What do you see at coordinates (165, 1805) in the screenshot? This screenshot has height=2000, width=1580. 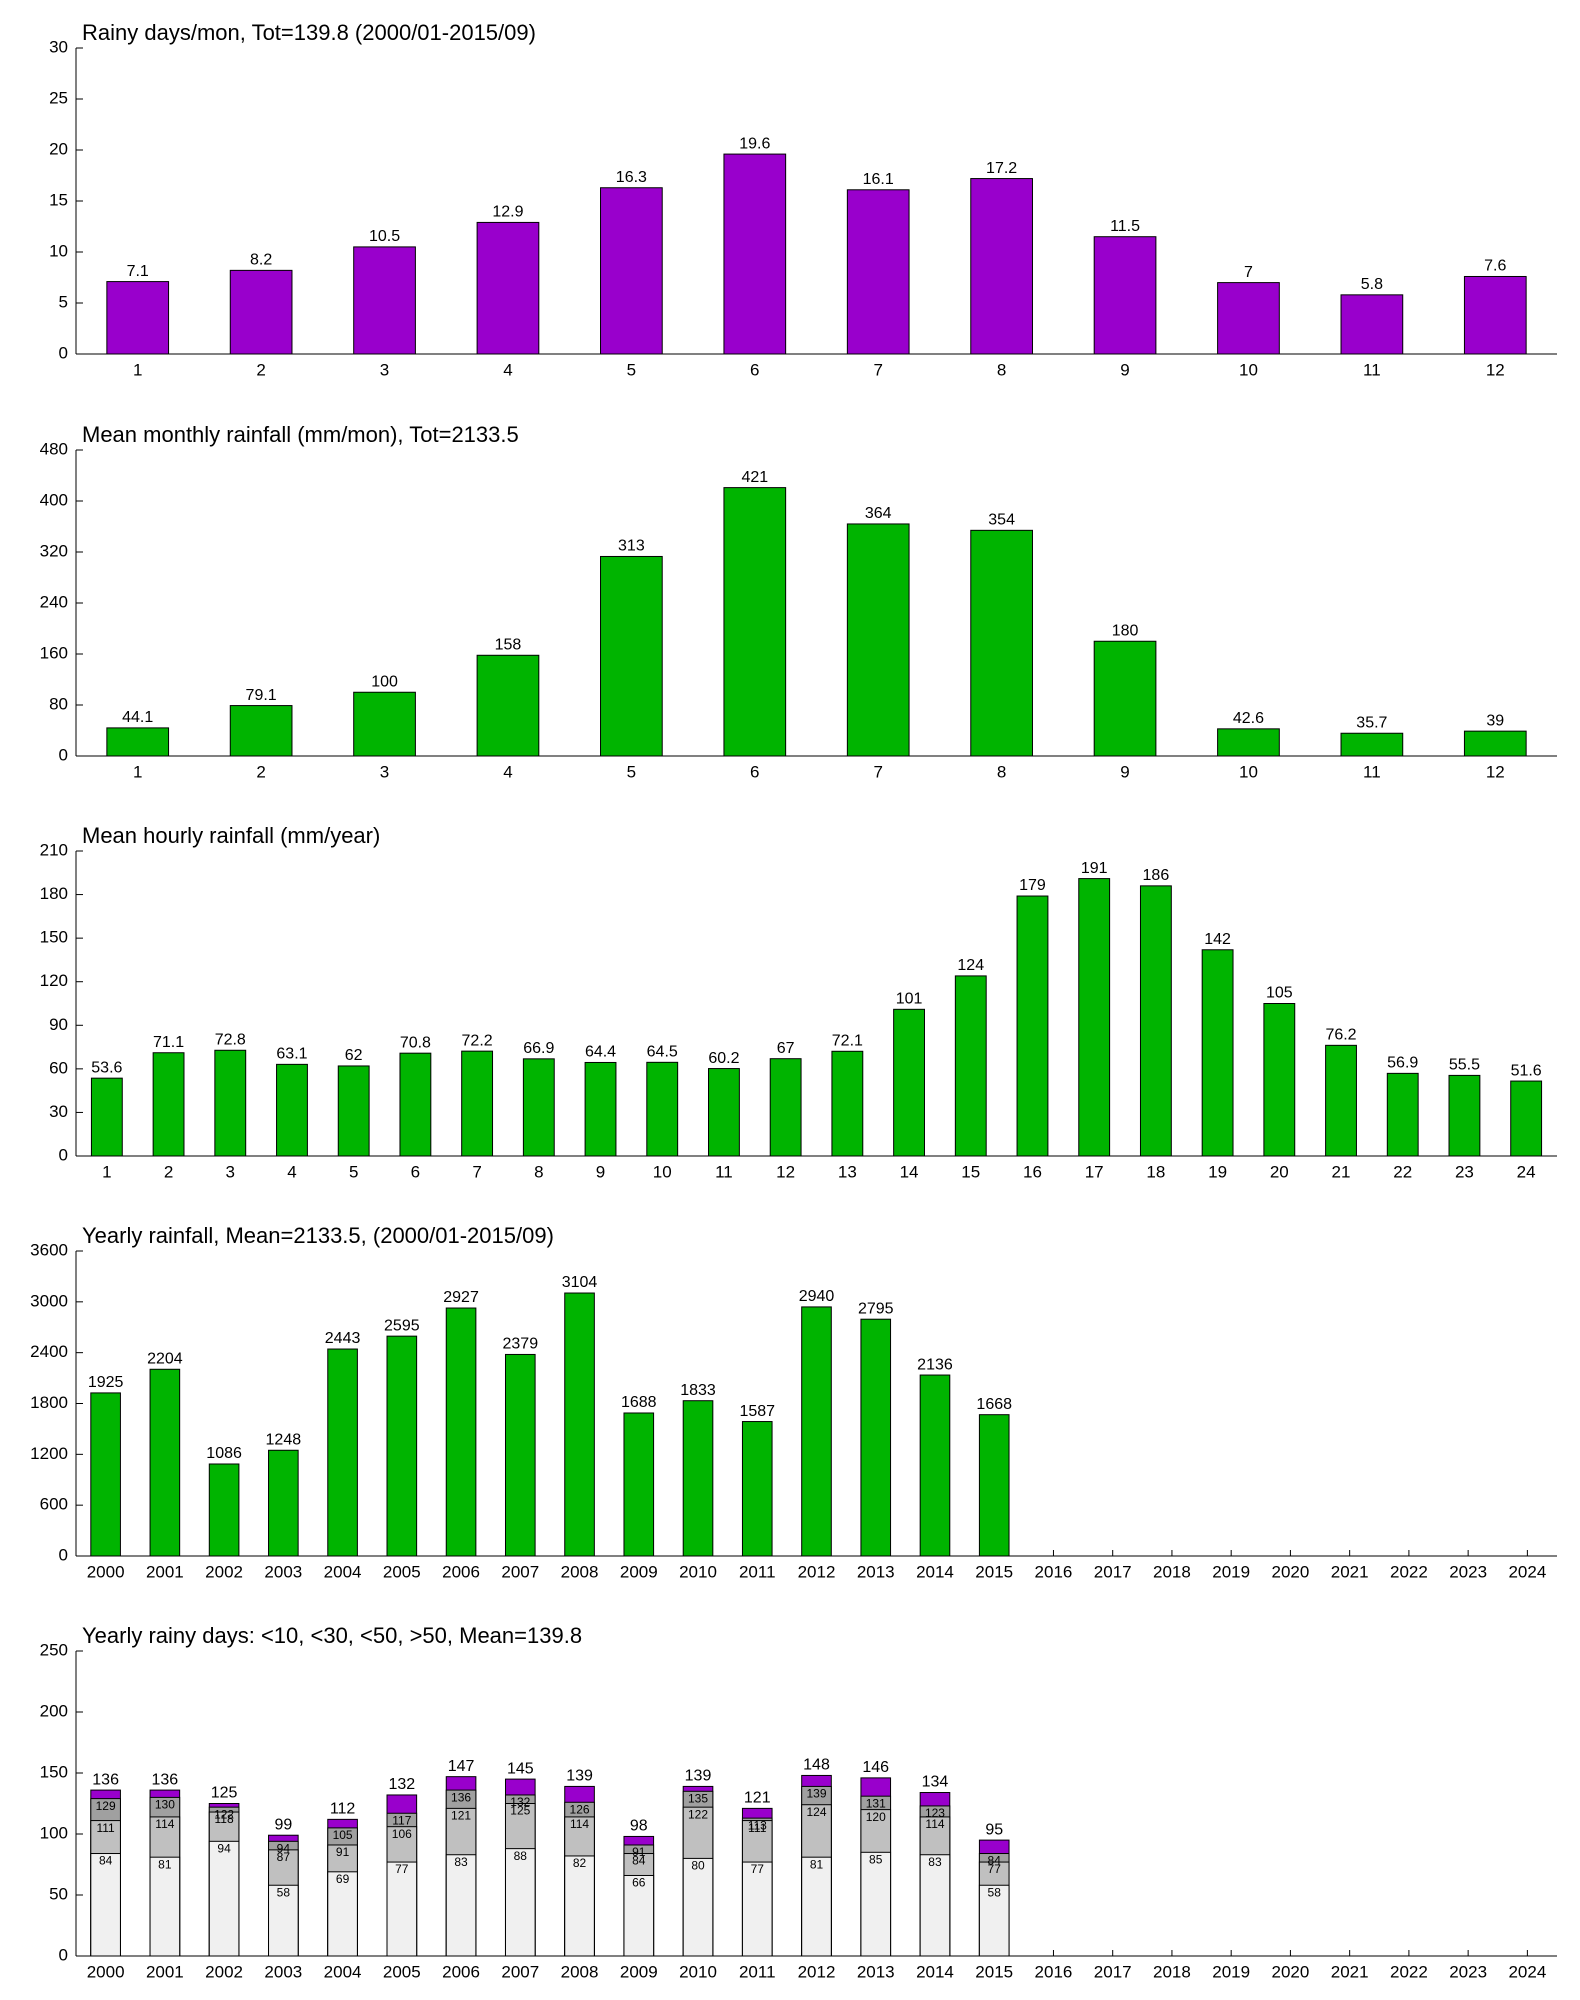 I see `value-label: 130` at bounding box center [165, 1805].